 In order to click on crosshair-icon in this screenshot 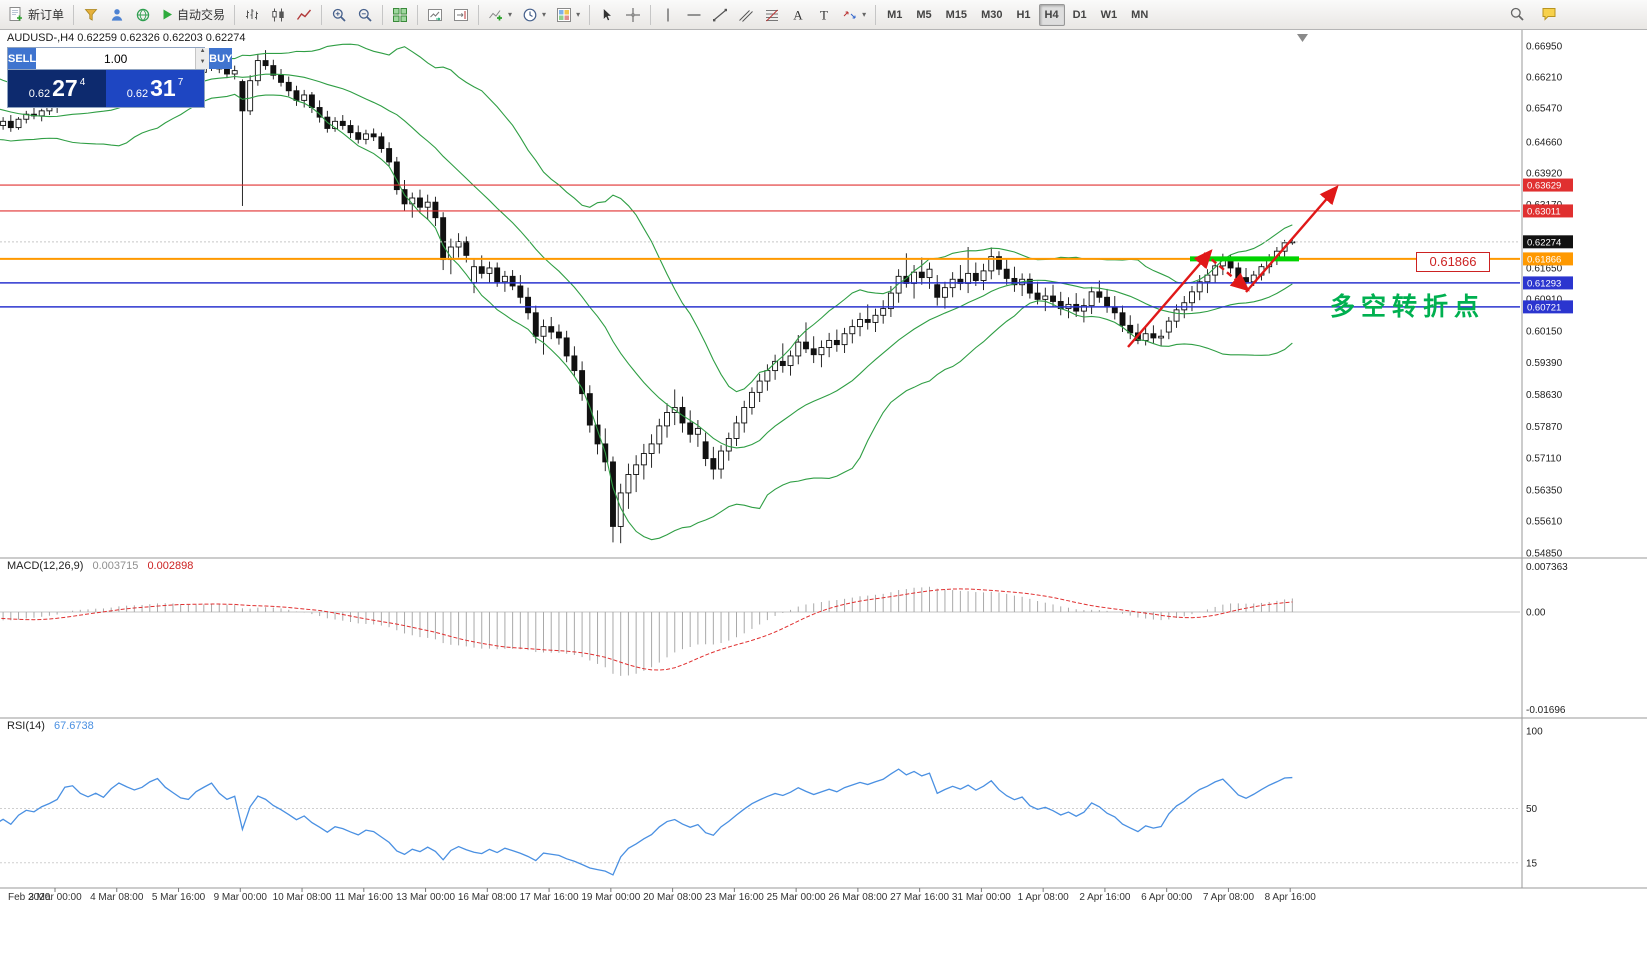, I will do `click(633, 15)`.